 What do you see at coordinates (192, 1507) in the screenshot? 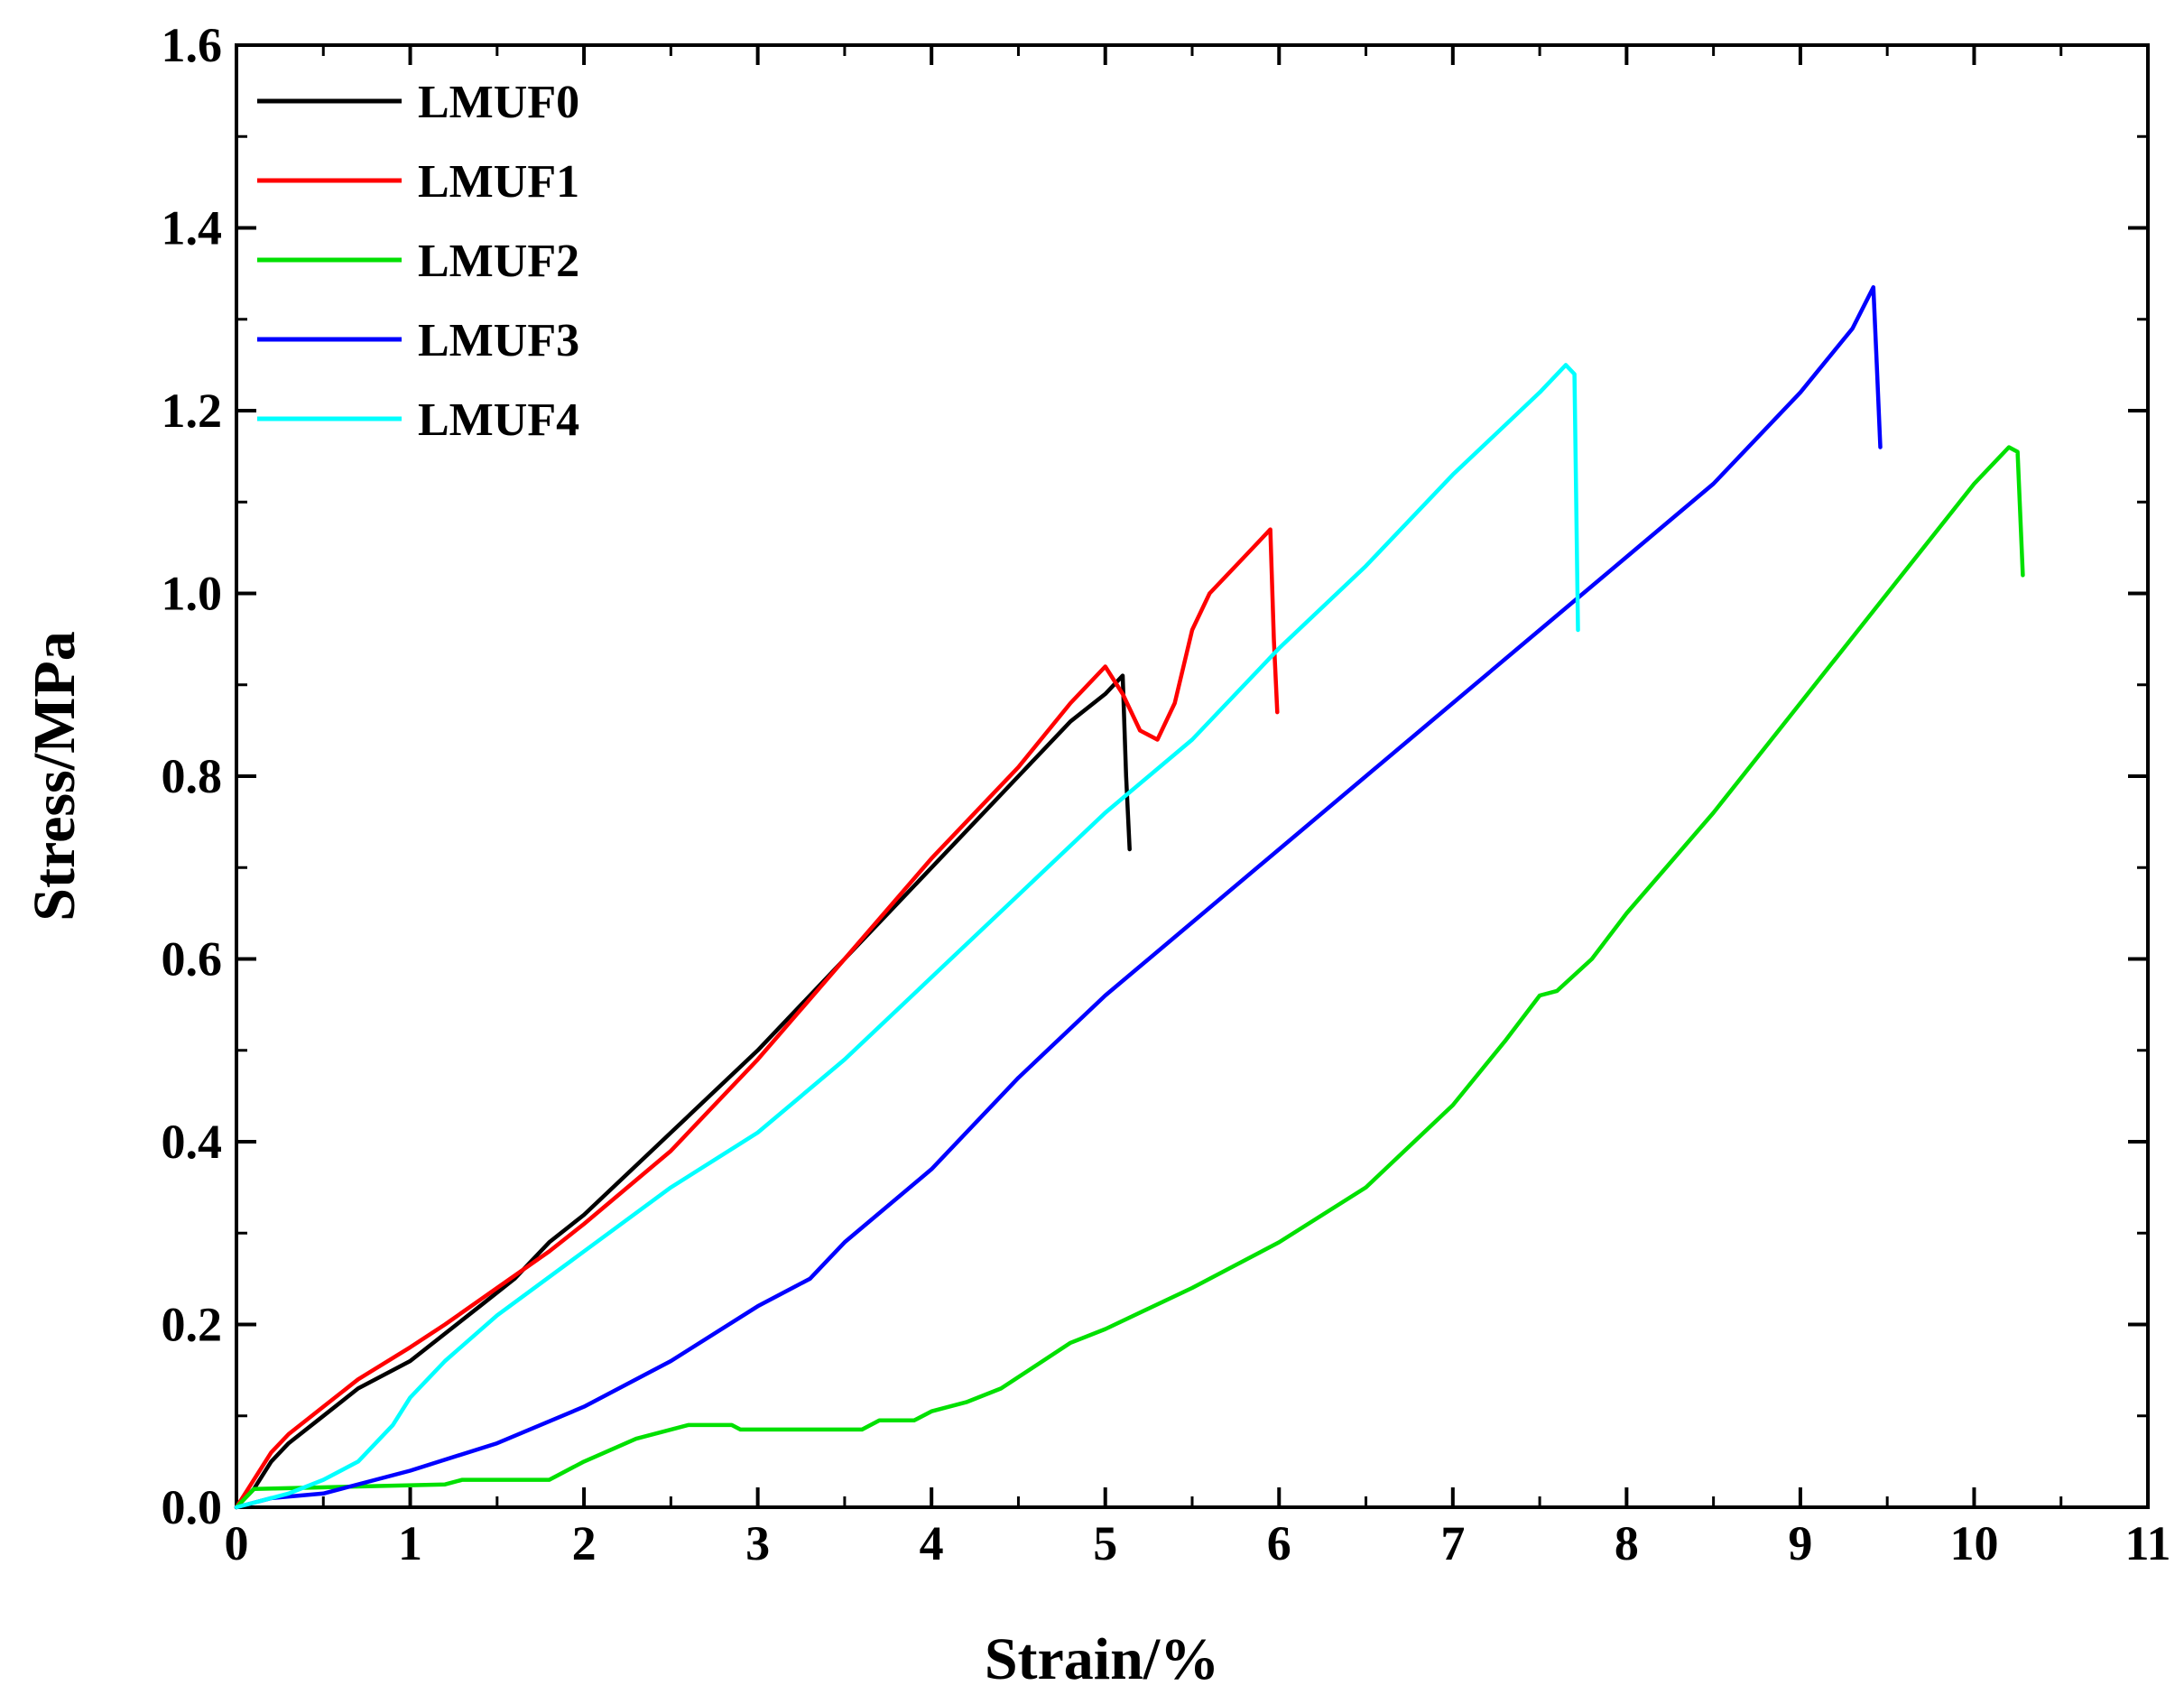
I see `y-tick-label: 0.0` at bounding box center [192, 1507].